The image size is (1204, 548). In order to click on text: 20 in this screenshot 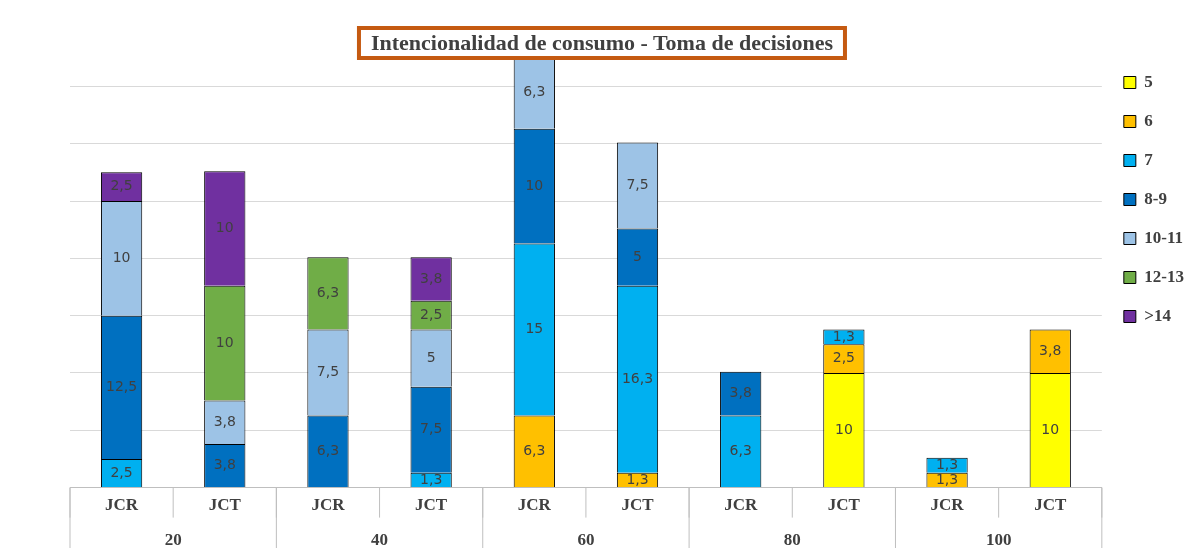, I will do `click(173, 538)`.